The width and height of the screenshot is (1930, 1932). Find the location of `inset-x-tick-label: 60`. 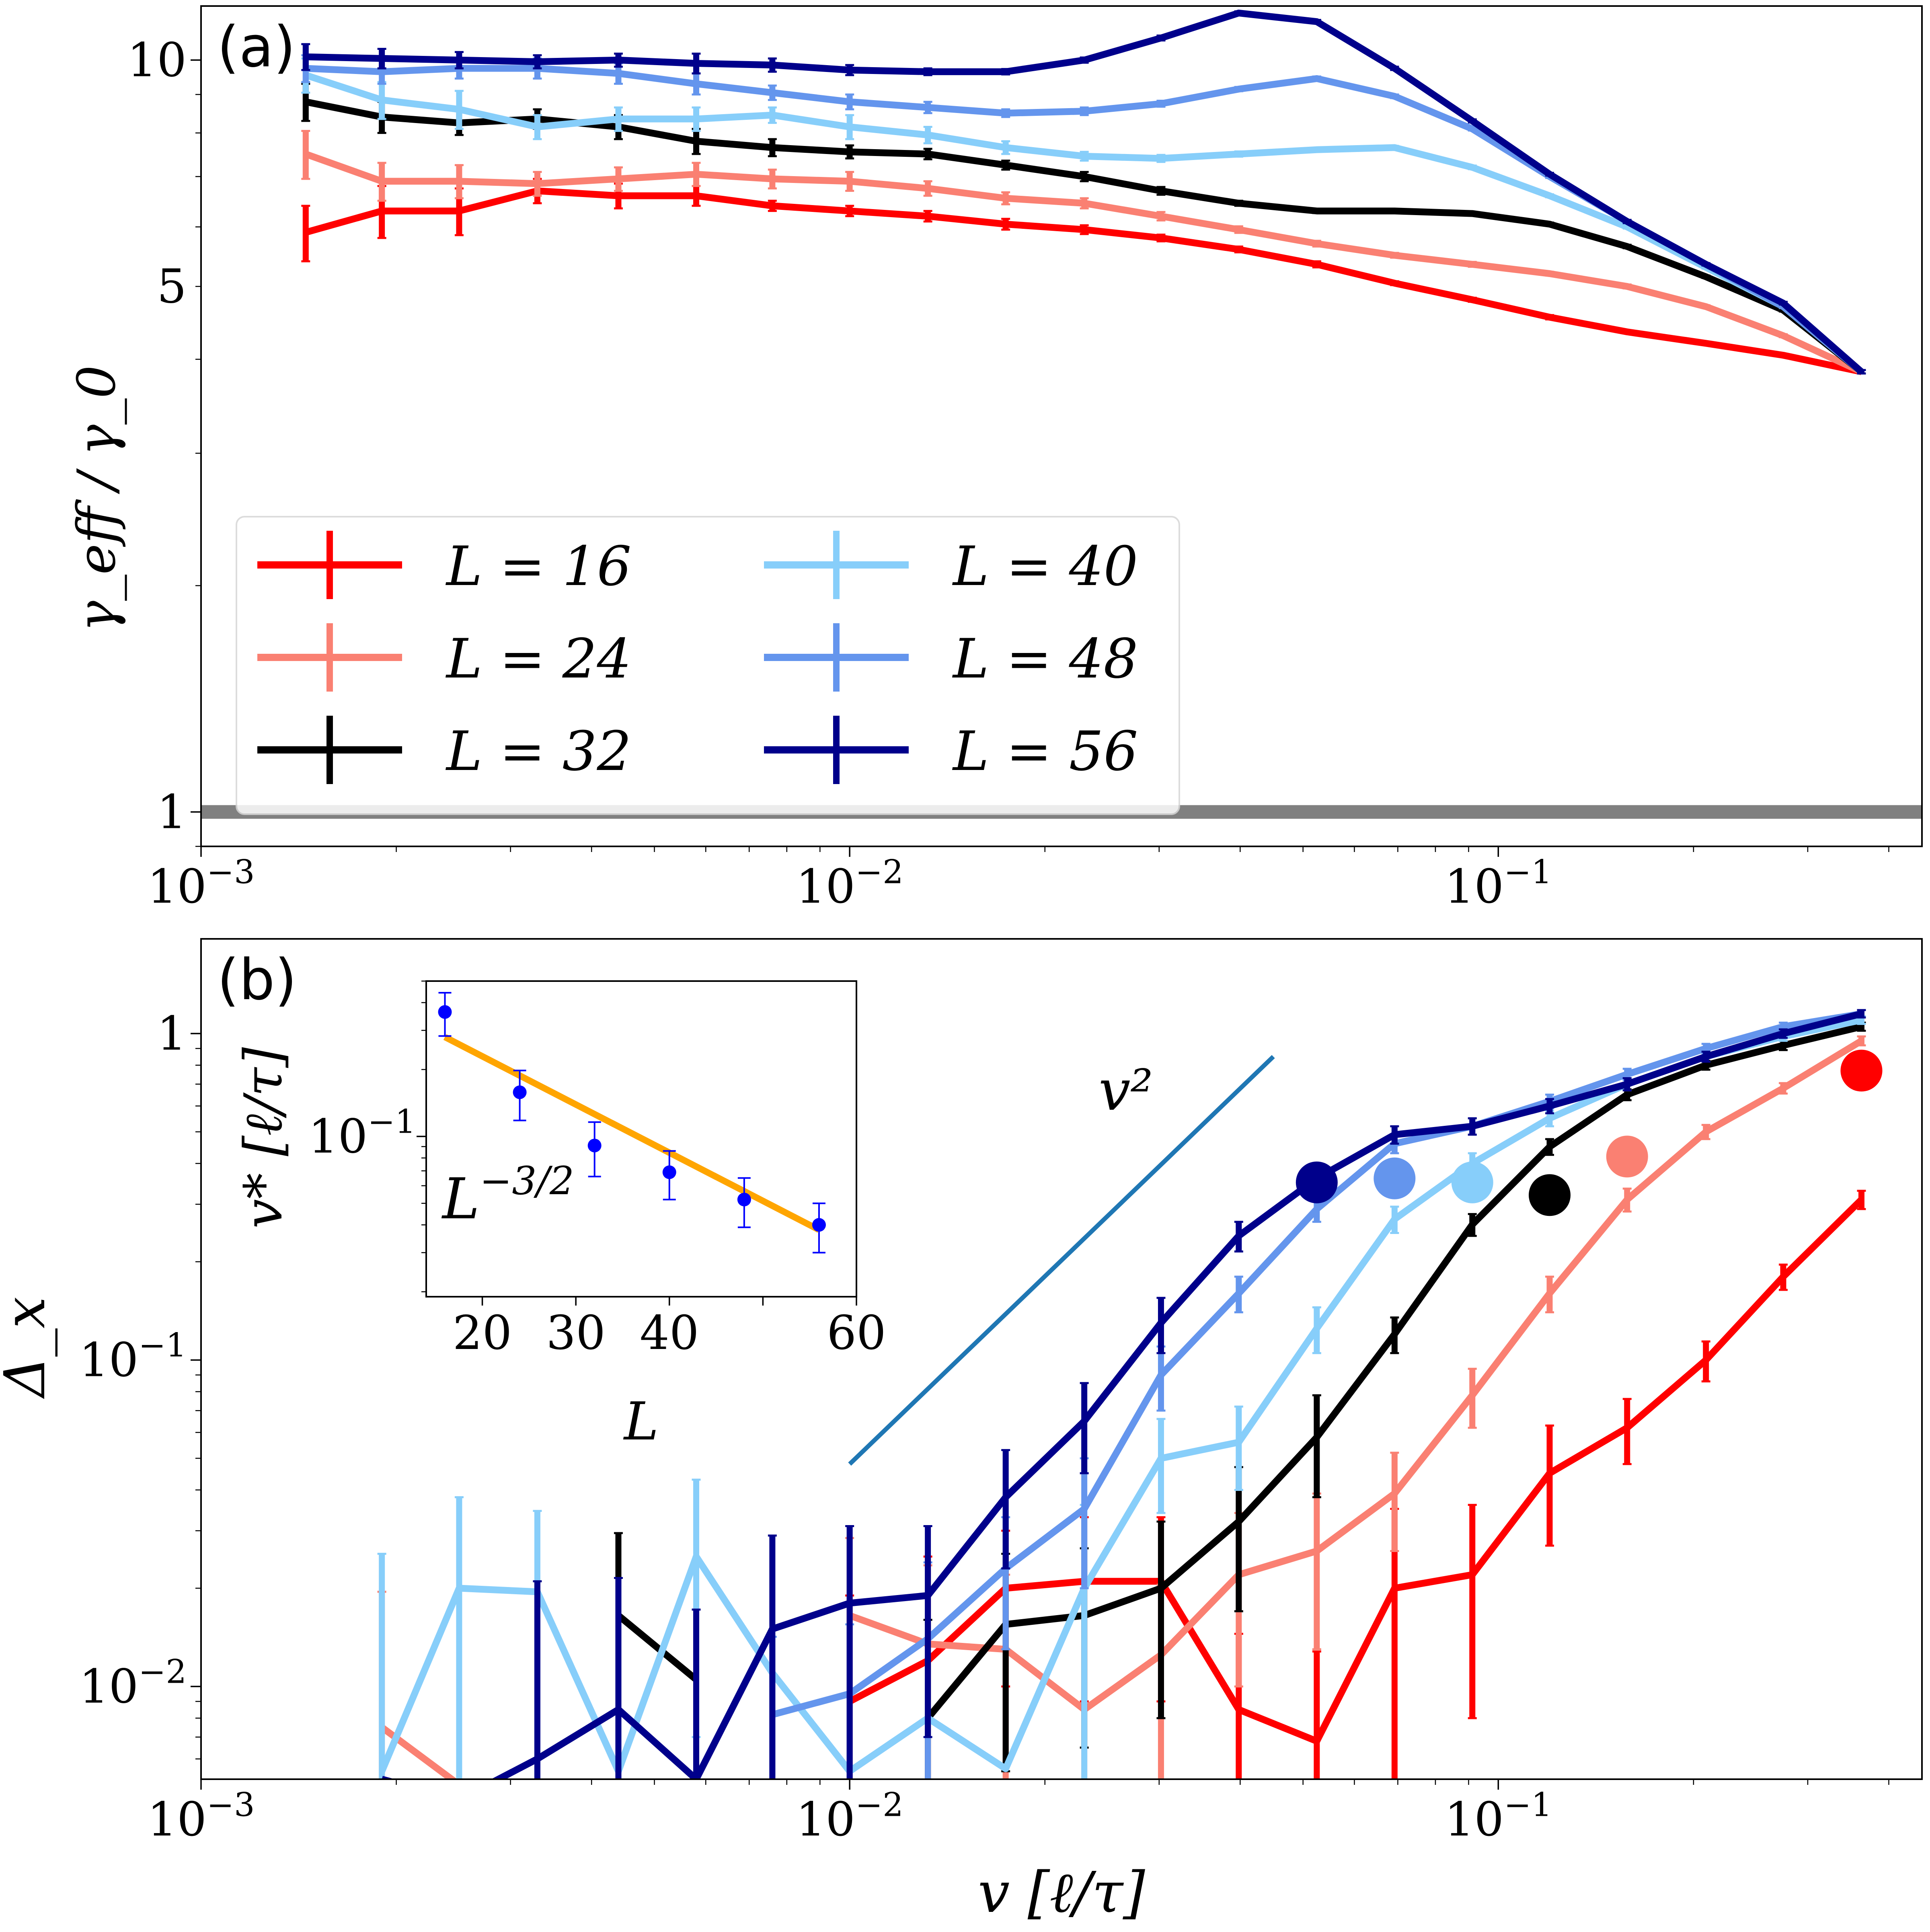

inset-x-tick-label: 60 is located at coordinates (856, 1333).